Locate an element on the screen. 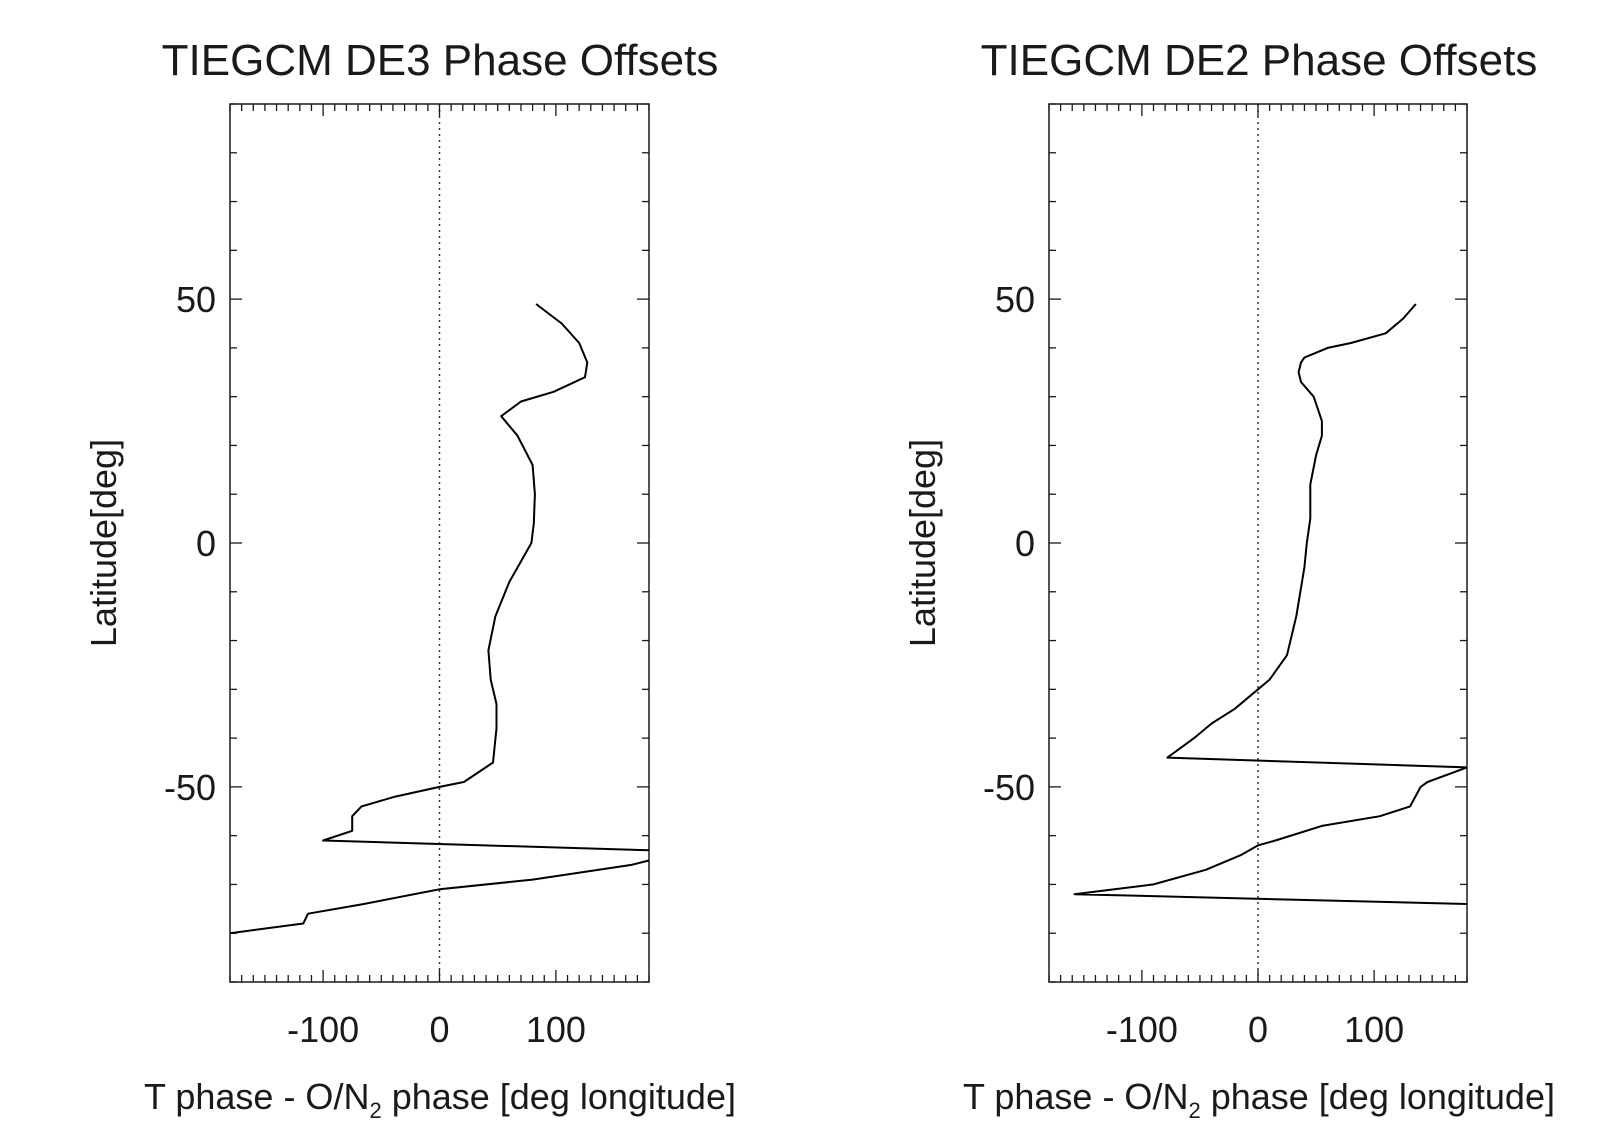 This screenshot has height=1129, width=1602. chart-title: TIEGCM DE2 Phase Offsets is located at coordinates (1259, 60).